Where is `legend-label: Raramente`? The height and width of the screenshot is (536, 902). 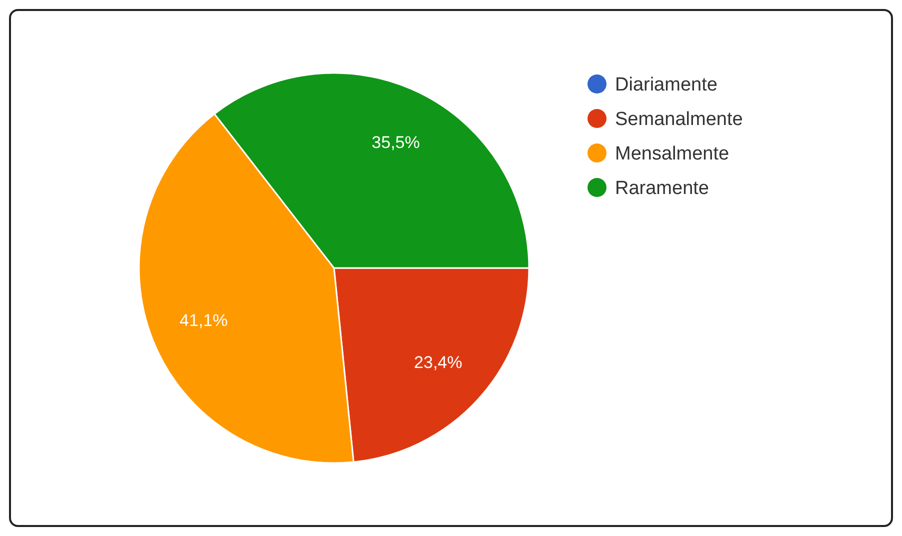
legend-label: Raramente is located at coordinates (662, 189).